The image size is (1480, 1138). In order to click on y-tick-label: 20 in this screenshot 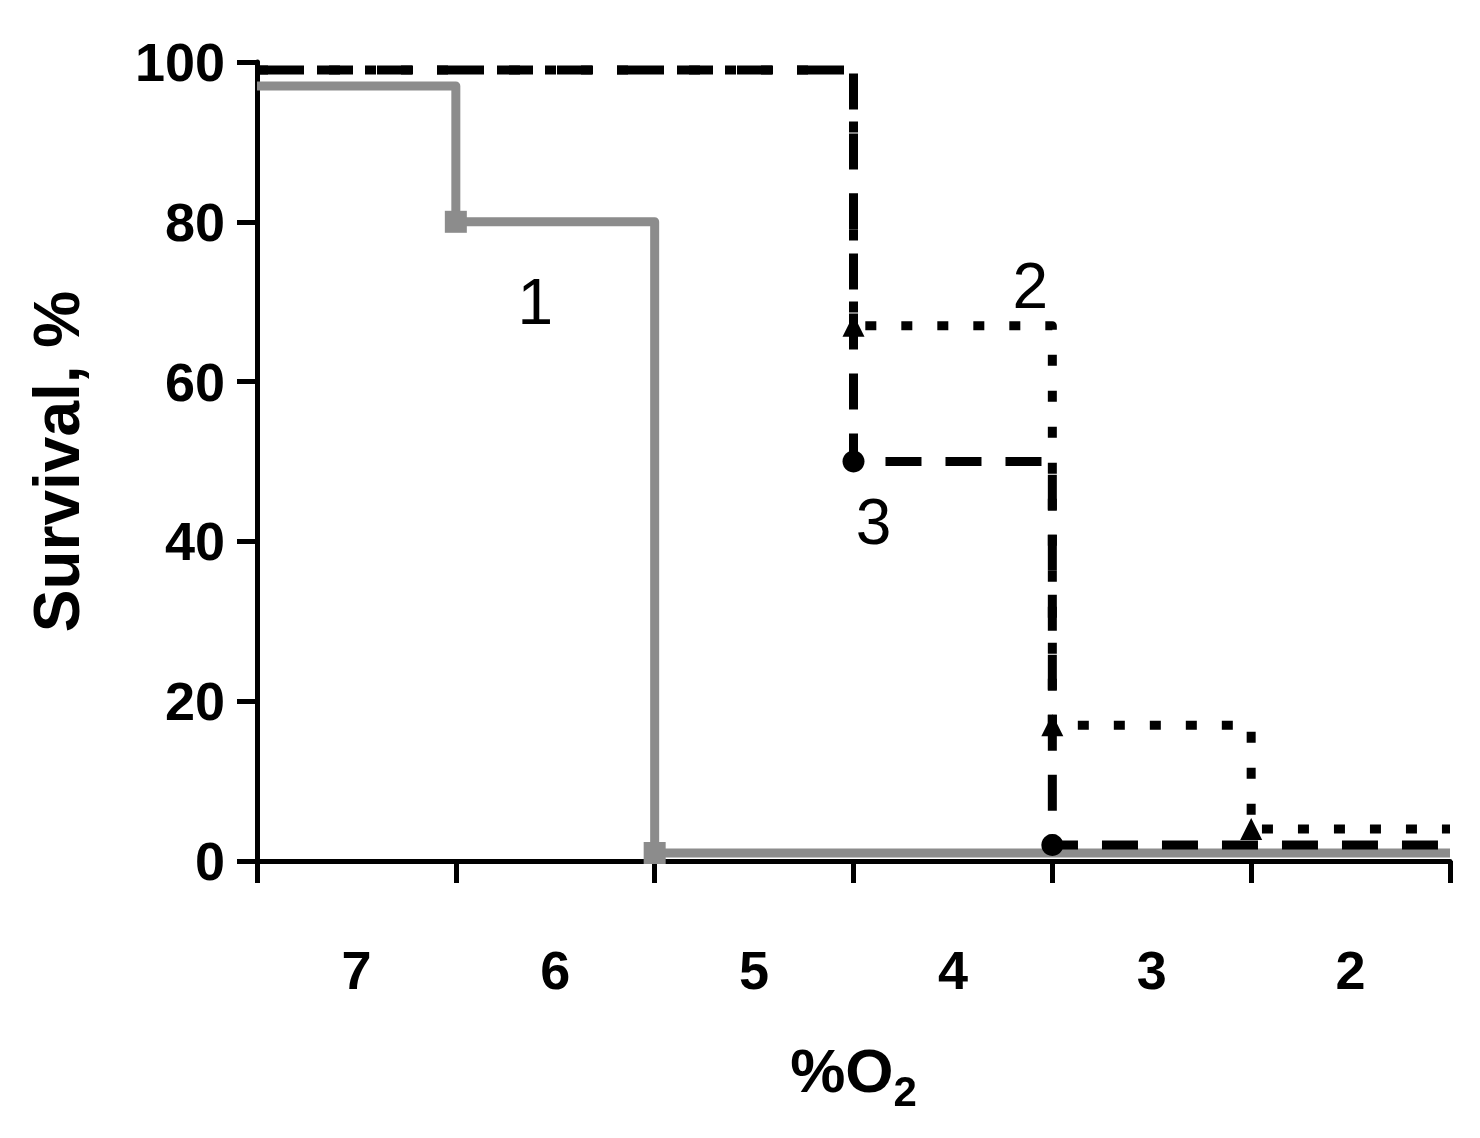, I will do `click(194, 701)`.